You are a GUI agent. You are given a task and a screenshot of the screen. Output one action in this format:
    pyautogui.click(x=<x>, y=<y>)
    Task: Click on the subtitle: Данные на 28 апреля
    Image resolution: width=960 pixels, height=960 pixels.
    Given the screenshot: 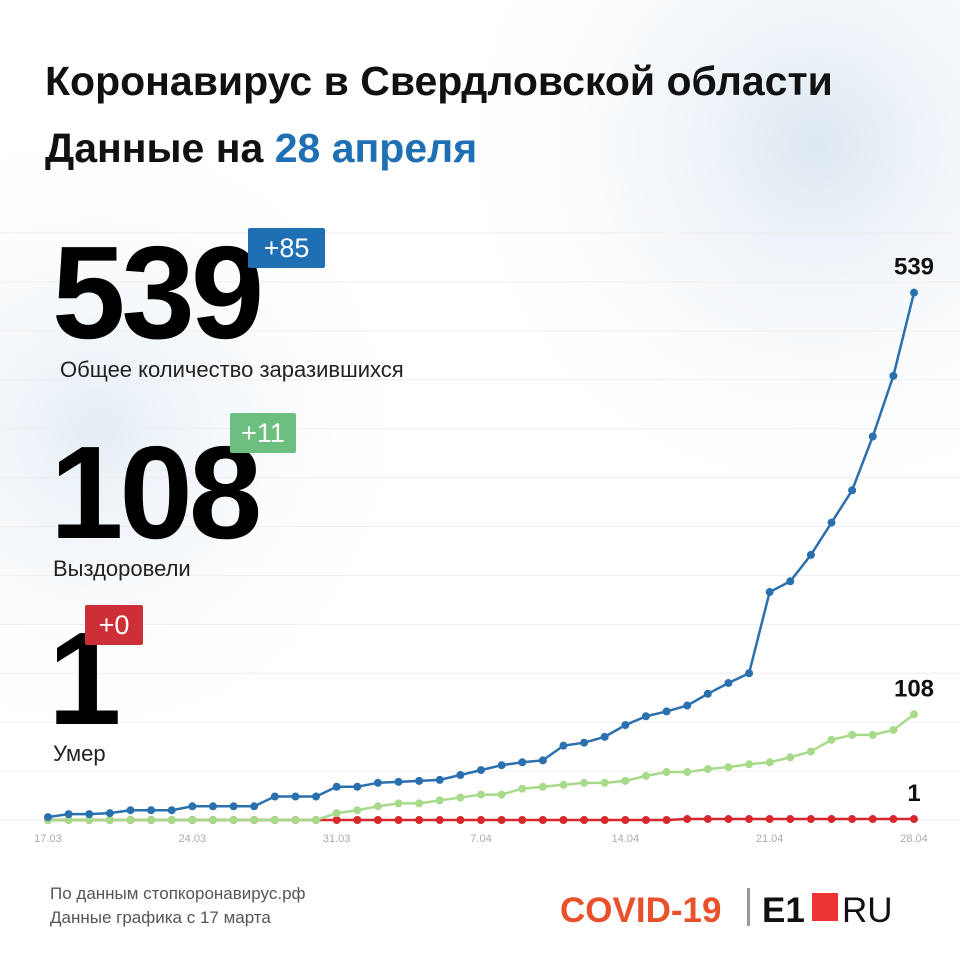 What is the action you would take?
    pyautogui.click(x=261, y=148)
    